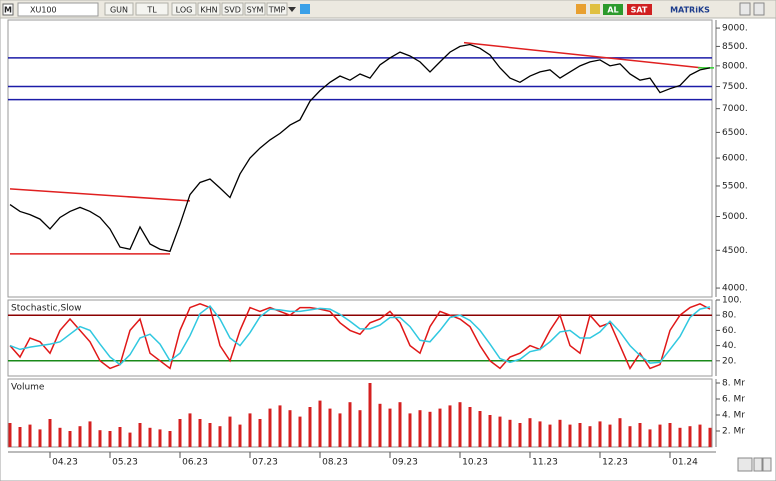  I want to click on toolbar-label: KHN, so click(208, 10).